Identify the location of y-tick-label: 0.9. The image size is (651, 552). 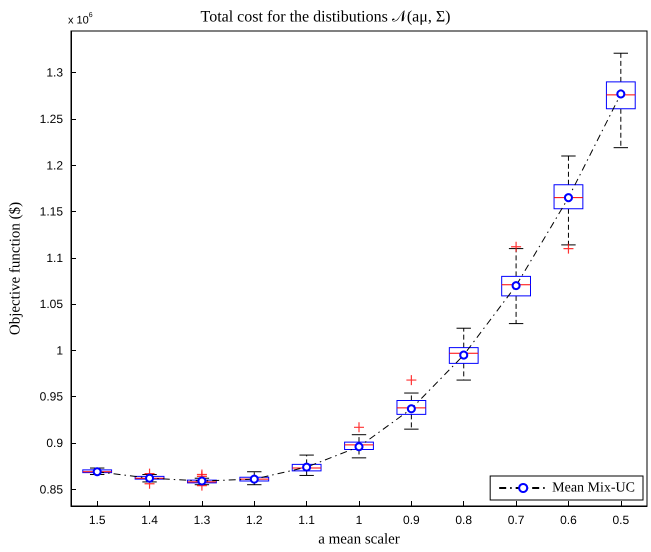
(55, 443).